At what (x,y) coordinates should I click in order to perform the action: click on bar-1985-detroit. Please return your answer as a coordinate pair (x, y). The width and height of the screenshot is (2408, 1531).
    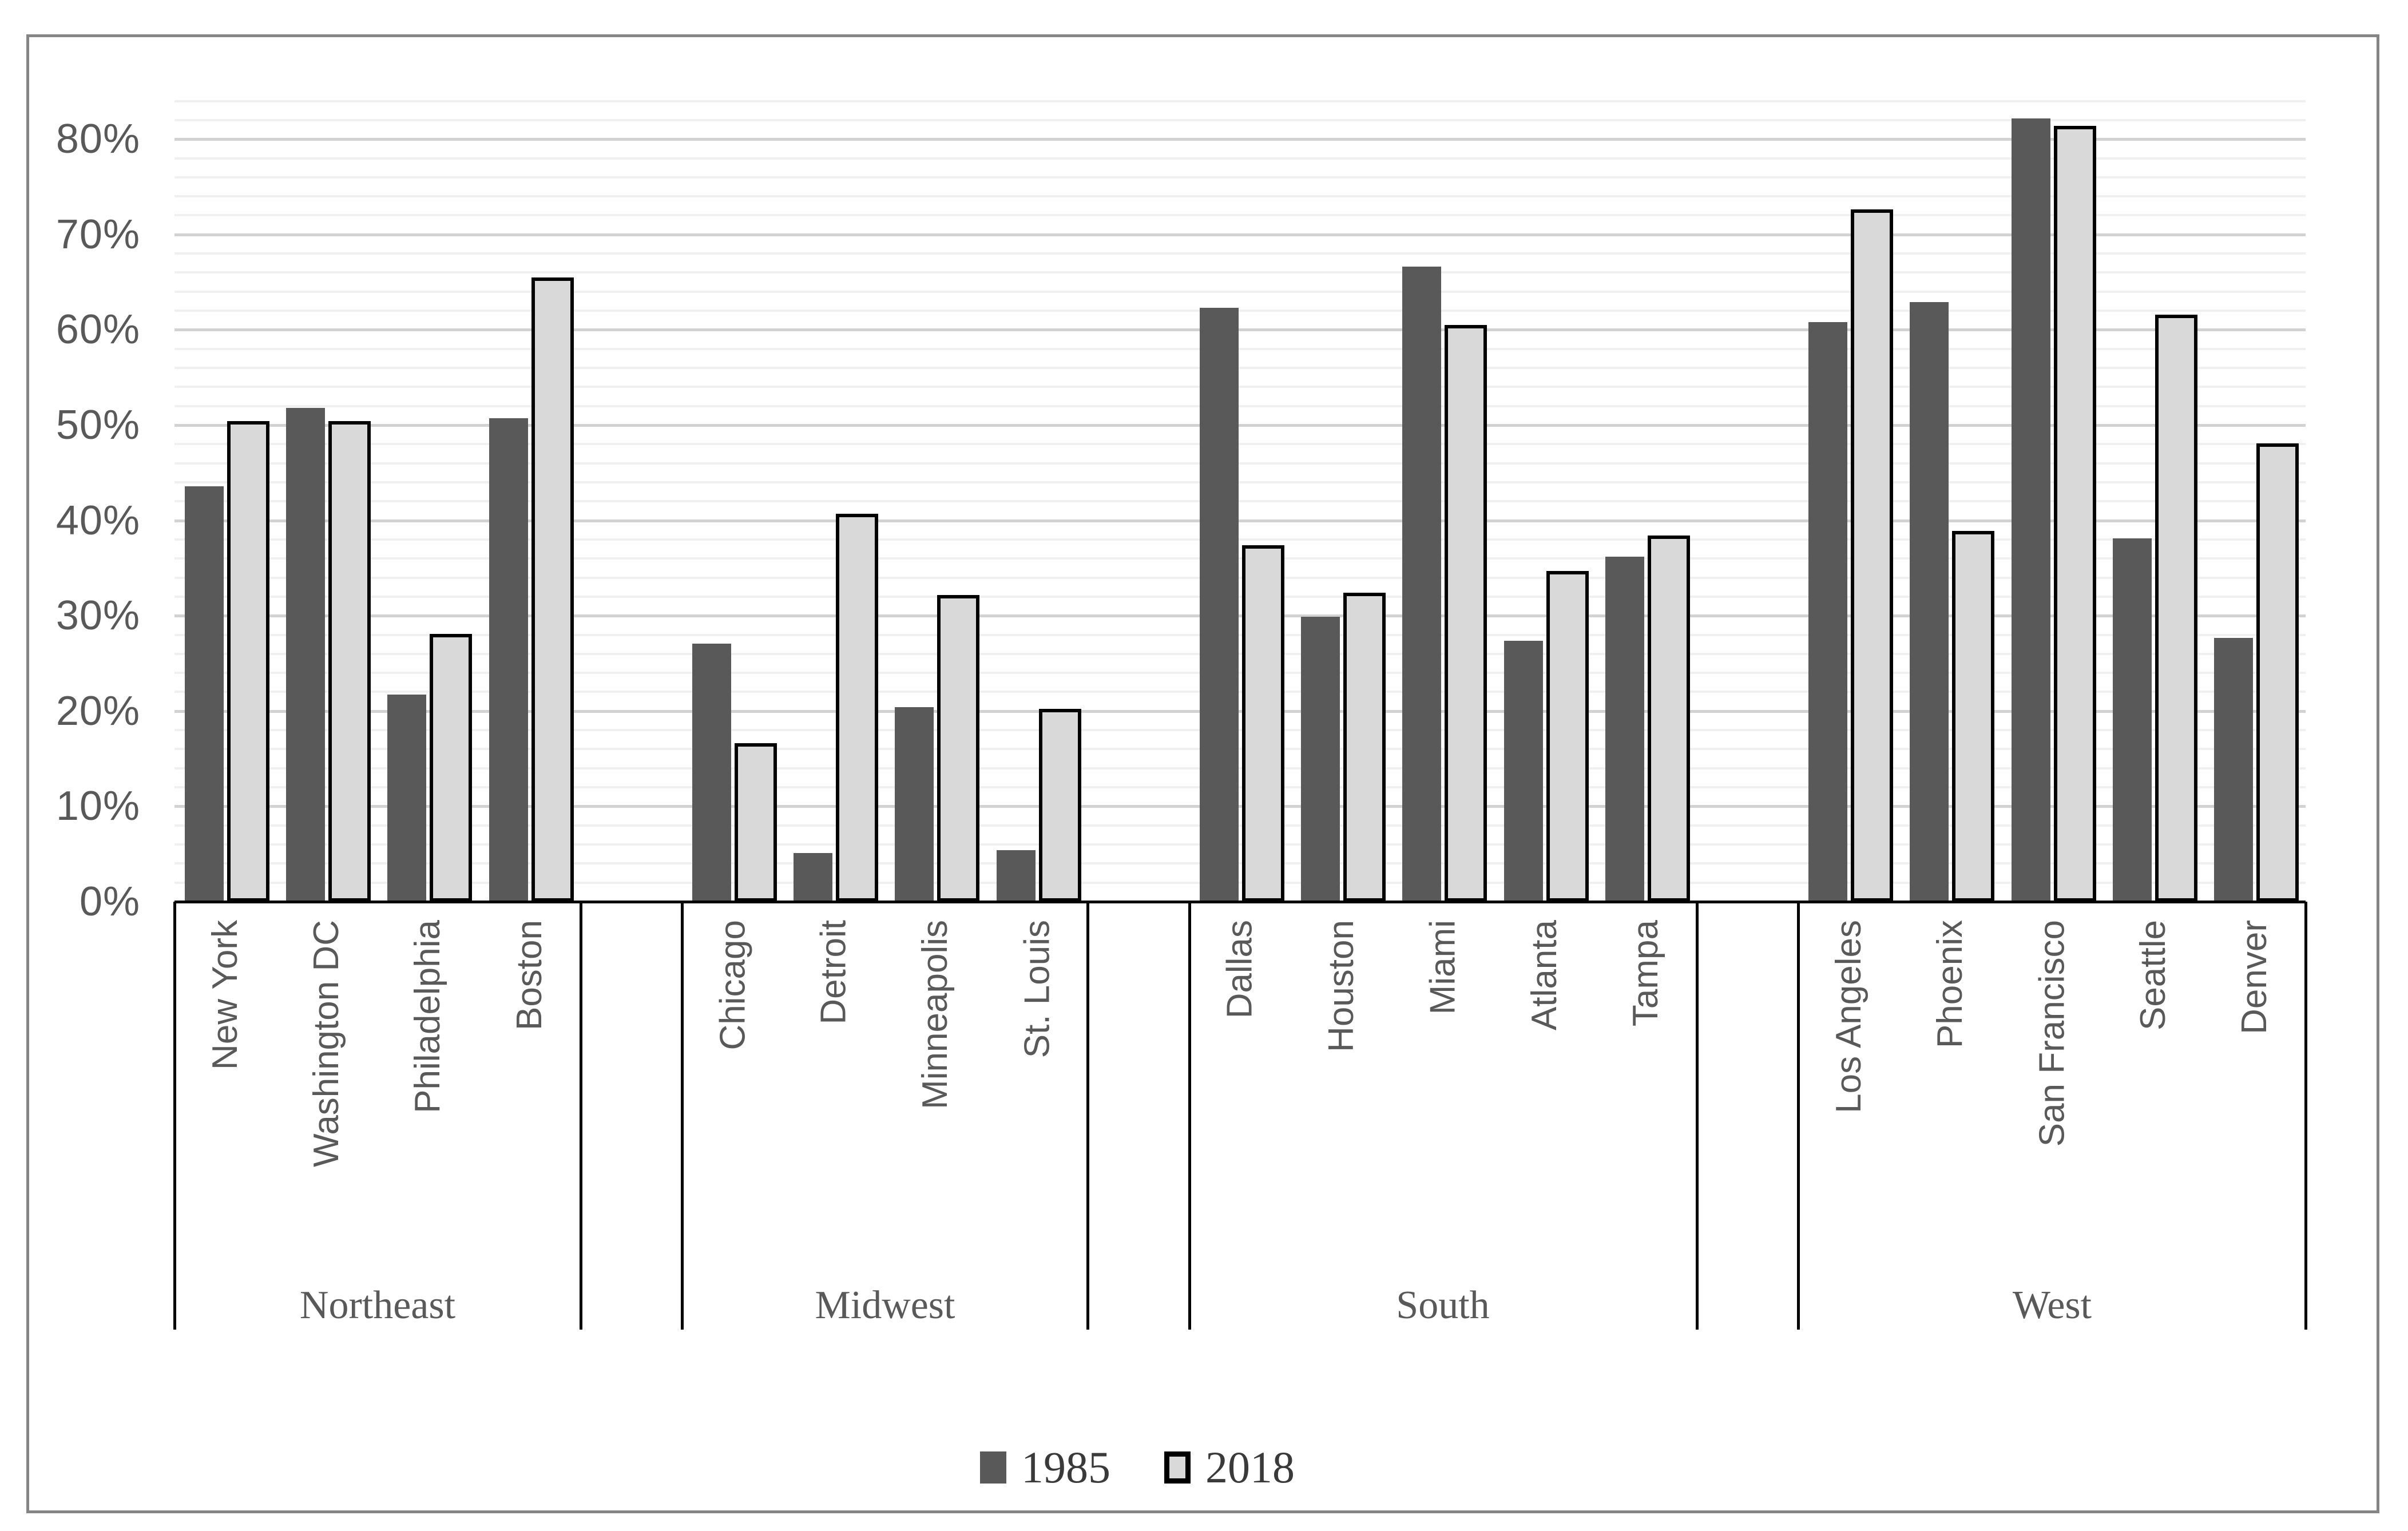
    Looking at the image, I should click on (813, 877).